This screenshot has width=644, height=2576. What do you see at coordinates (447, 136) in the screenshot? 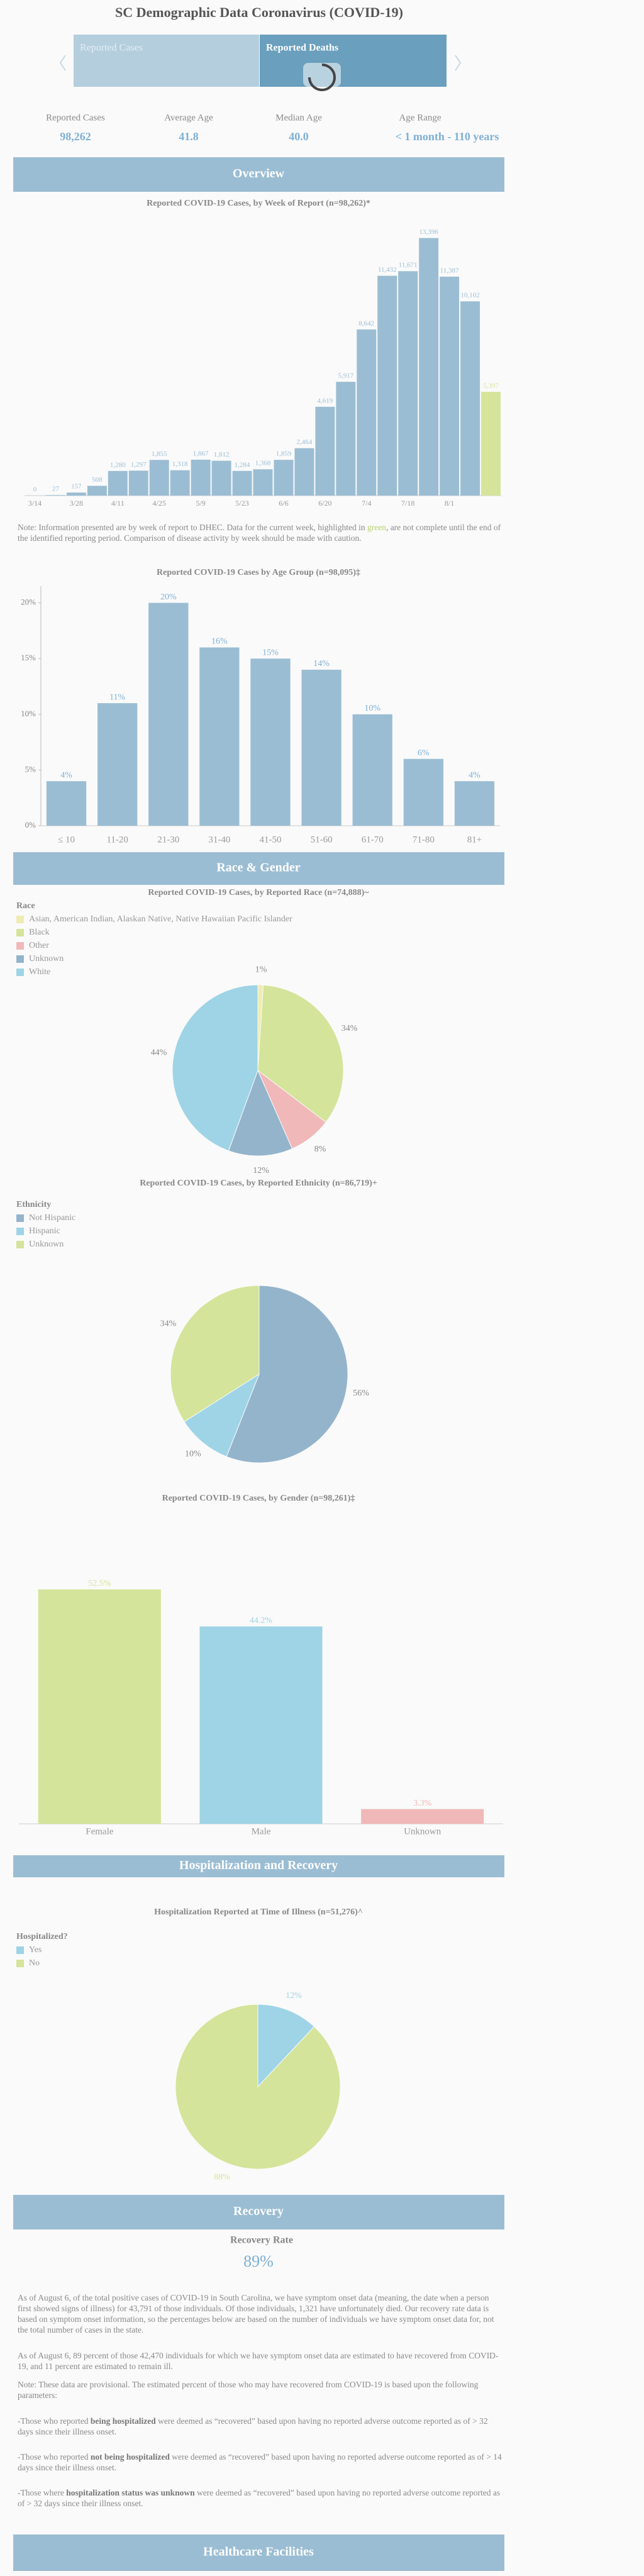
I see `stat-value: < 1 month - 110 years` at bounding box center [447, 136].